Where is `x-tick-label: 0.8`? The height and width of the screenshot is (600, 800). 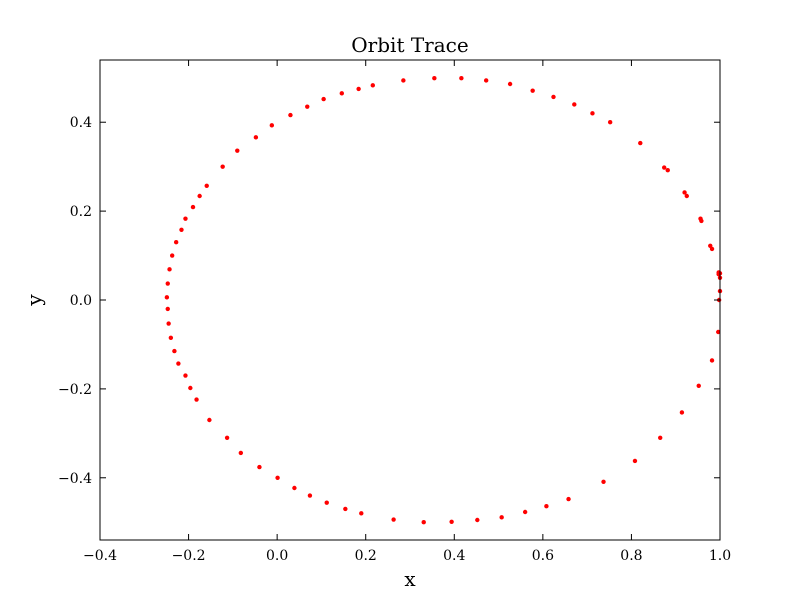 x-tick-label: 0.8 is located at coordinates (631, 556).